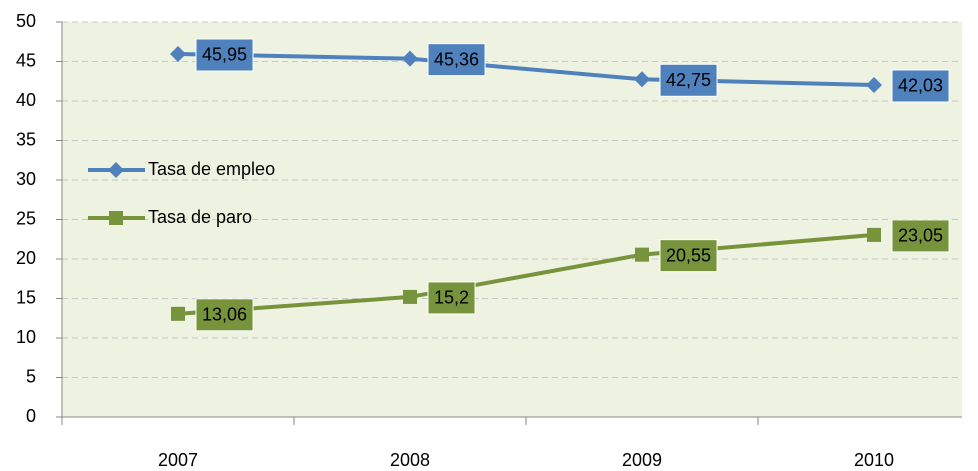 This screenshot has width=978, height=471. What do you see at coordinates (200, 217) in the screenshot?
I see `legend-label: Tasa de paro` at bounding box center [200, 217].